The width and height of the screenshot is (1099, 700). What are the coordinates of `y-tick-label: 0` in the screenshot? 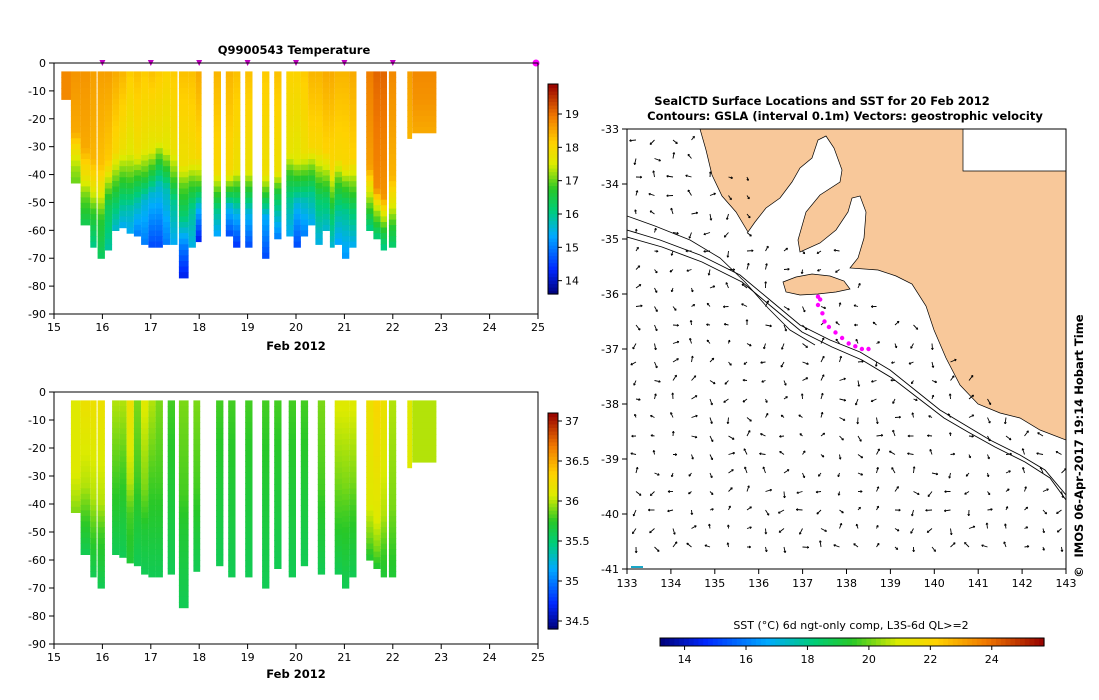 It's located at (42, 392).